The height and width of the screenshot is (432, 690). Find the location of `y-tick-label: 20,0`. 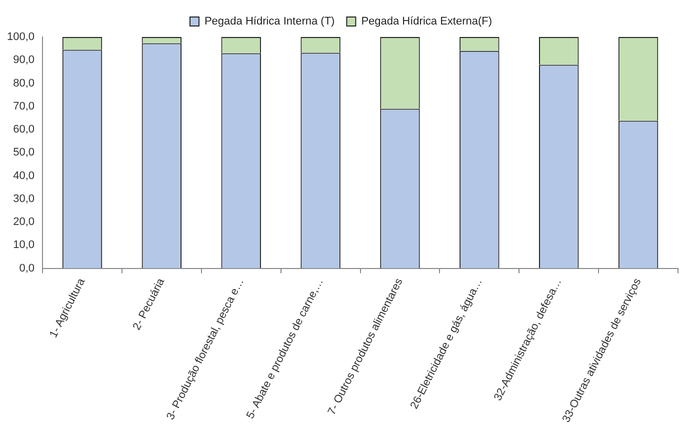

y-tick-label: 20,0 is located at coordinates (24, 222).